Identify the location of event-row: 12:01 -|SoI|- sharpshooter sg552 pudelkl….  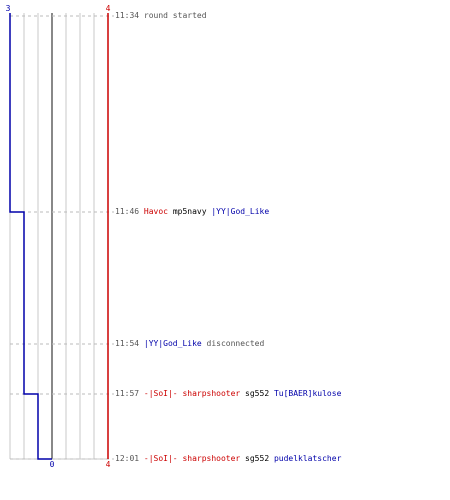
(228, 459).